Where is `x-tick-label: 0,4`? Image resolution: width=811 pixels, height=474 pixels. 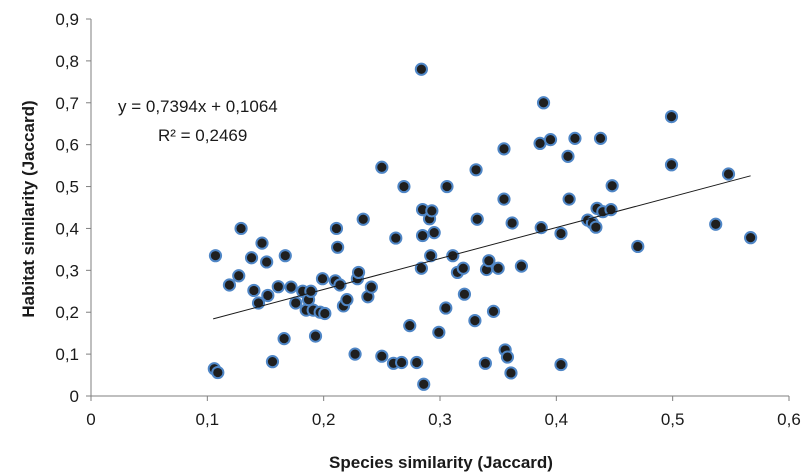 x-tick-label: 0,4 is located at coordinates (557, 419).